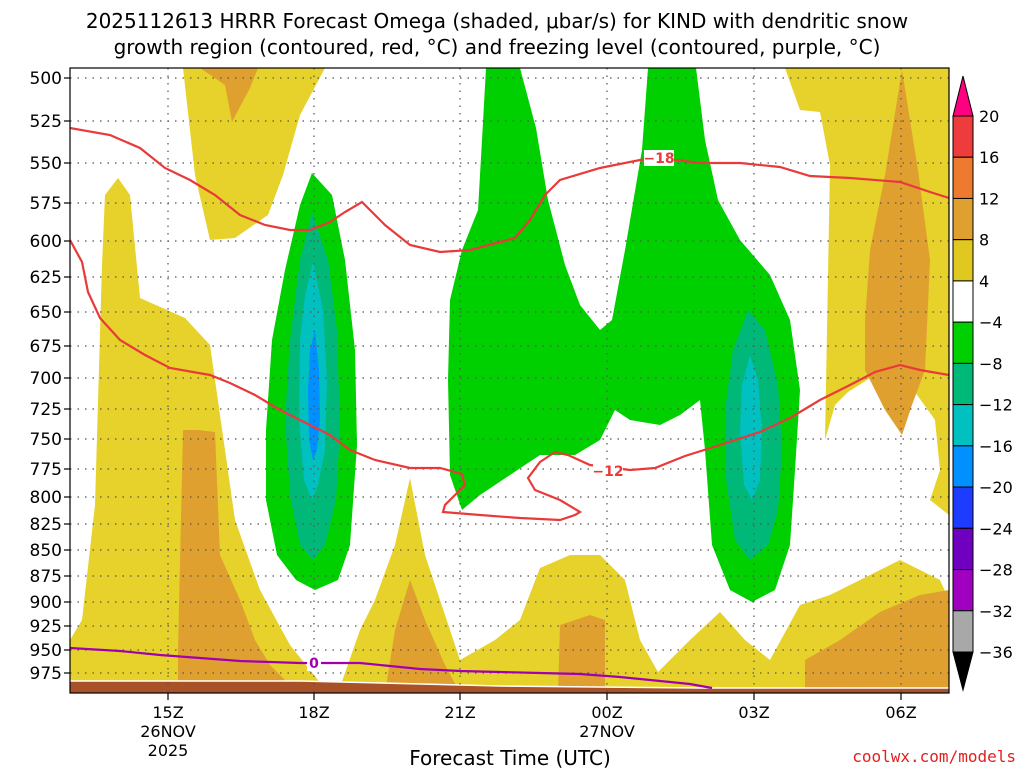 The width and height of the screenshot is (1024, 768). What do you see at coordinates (46, 651) in the screenshot?
I see `y-tick-label: 950` at bounding box center [46, 651].